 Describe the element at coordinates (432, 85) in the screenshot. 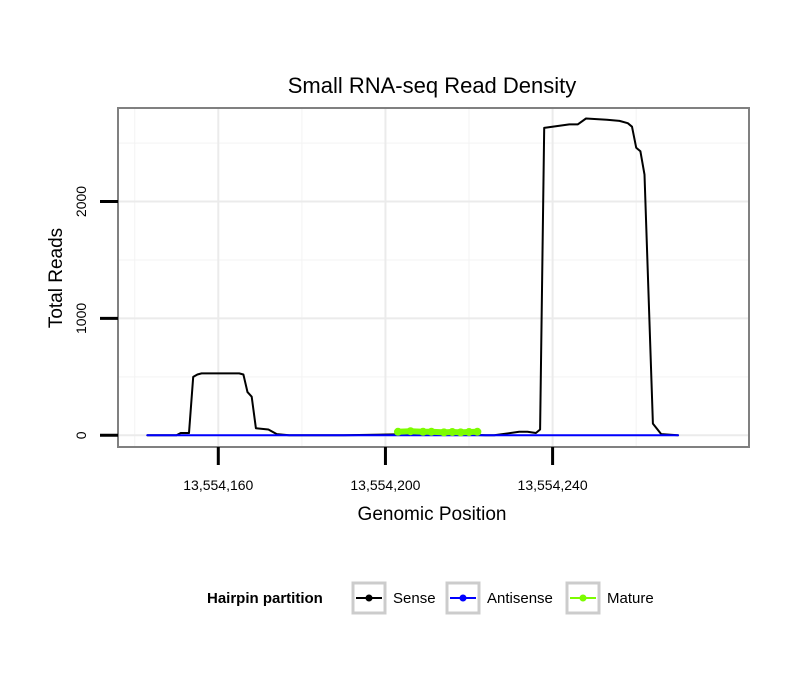

I see `chart-title: Small RNA-seq Read Density` at that location.